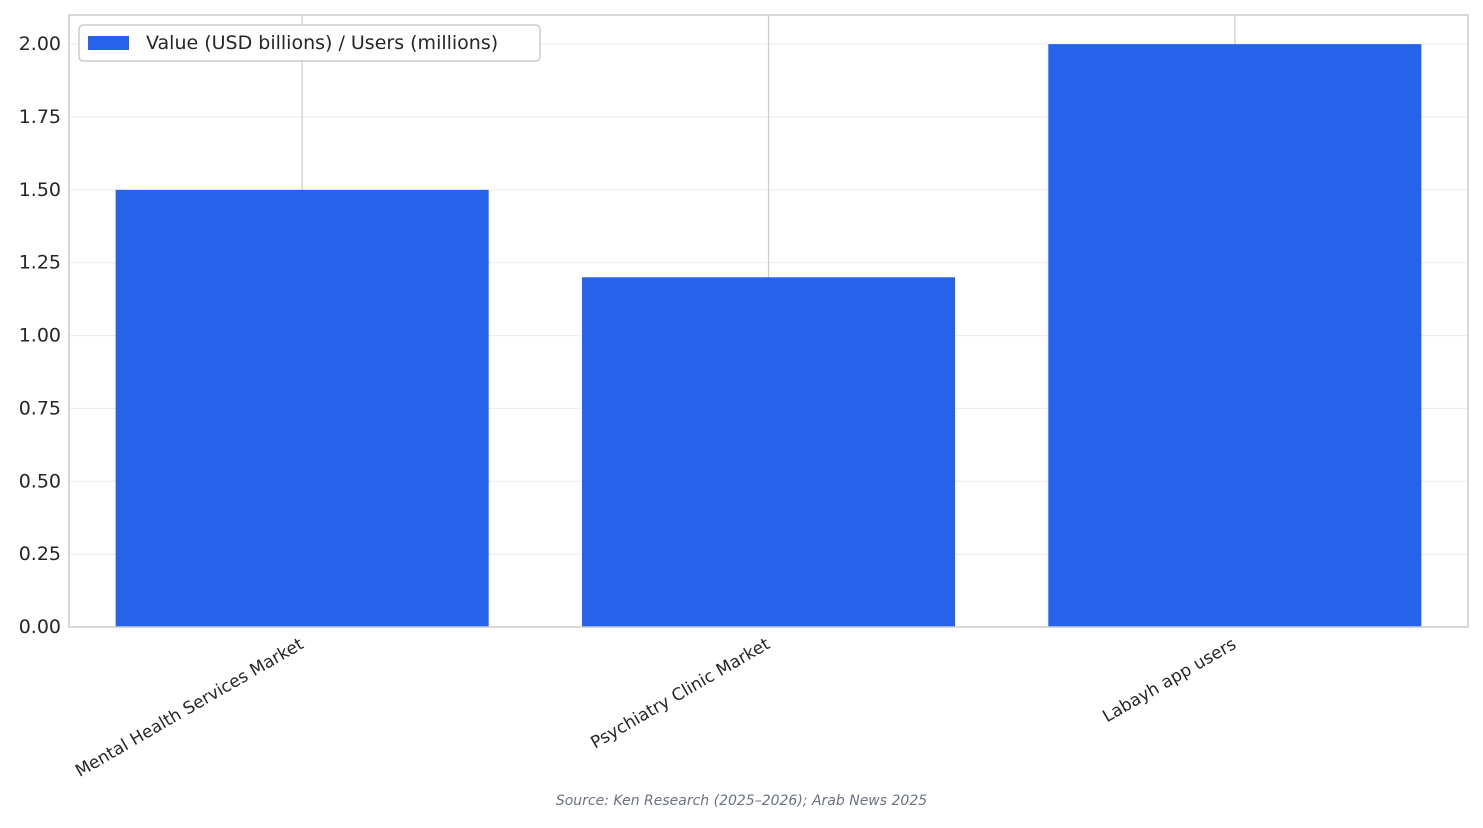 This screenshot has height=828, width=1483. I want to click on legend: Value (USD billions) / Users (millions), so click(309, 43).